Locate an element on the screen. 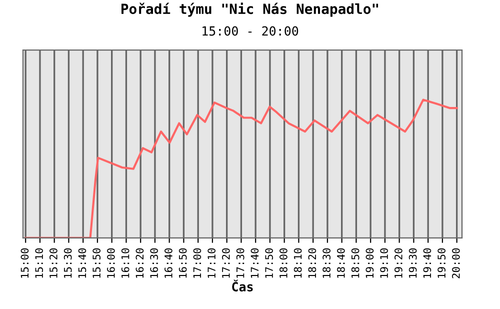 Image resolution: width=500 pixels, height=309 pixels. x-tick-label: 15:30 is located at coordinates (68, 263).